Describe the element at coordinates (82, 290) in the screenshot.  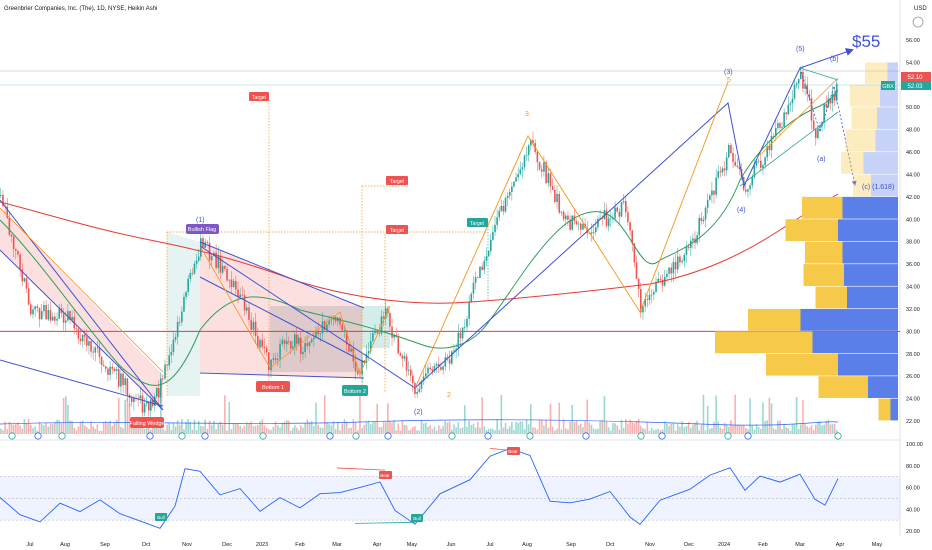
I see `wedge-orange-line` at that location.